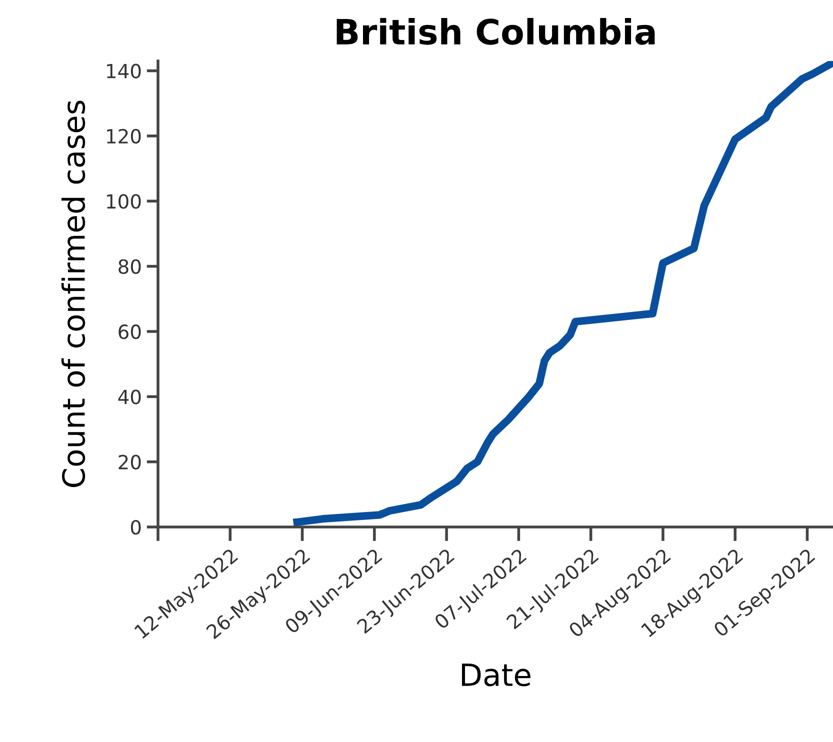 Image resolution: width=833 pixels, height=742 pixels. I want to click on y-tick-label: 120, so click(124, 136).